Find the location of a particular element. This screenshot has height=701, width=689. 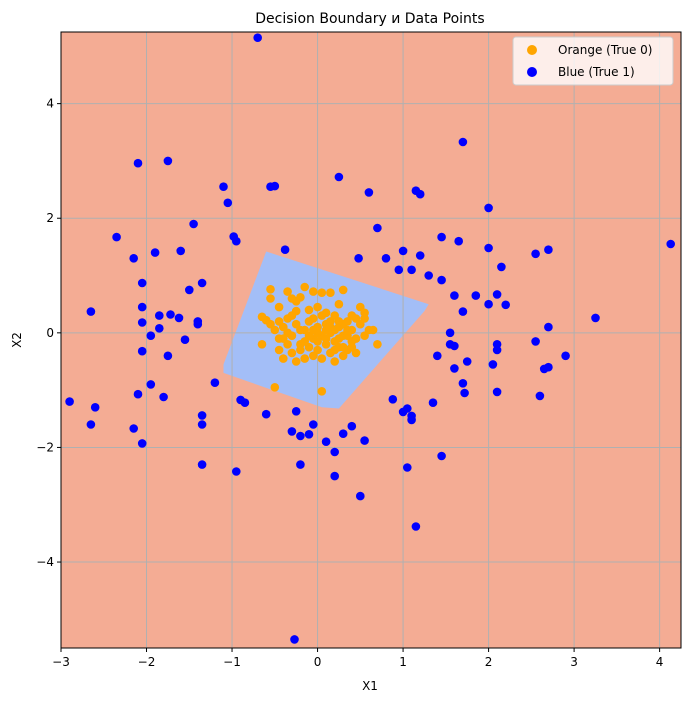

y-tick-label: 0 is located at coordinates (50, 333).